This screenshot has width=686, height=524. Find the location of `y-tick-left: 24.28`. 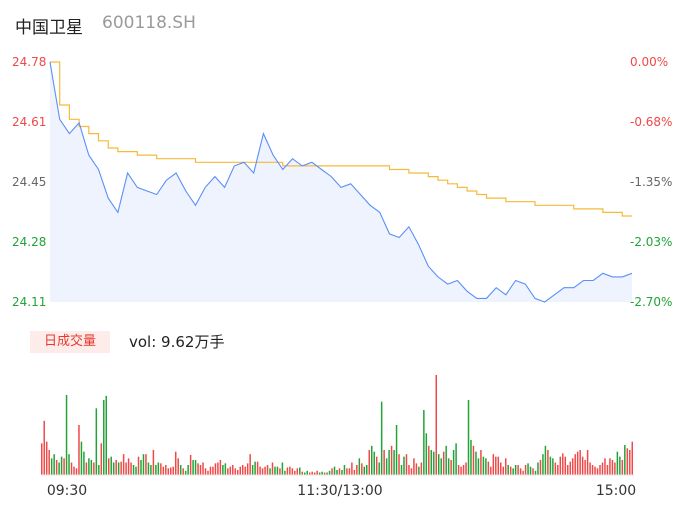

y-tick-left: 24.28 is located at coordinates (29, 242).